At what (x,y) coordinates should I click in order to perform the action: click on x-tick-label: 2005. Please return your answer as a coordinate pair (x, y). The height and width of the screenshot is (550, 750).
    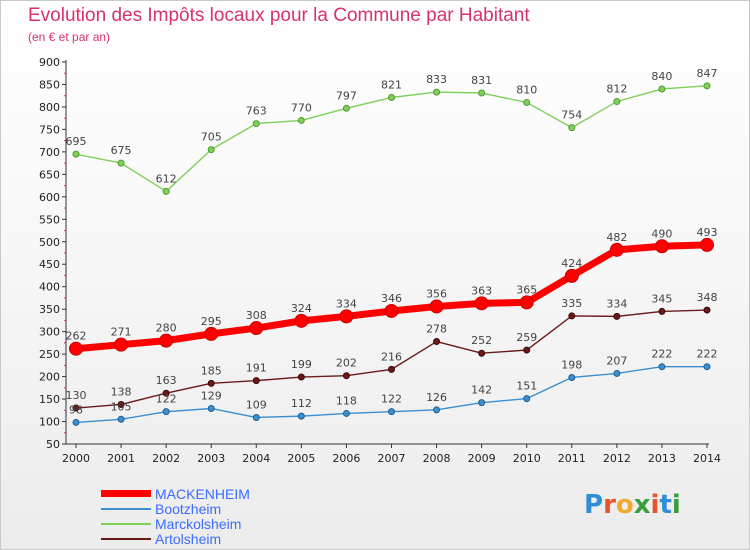
    Looking at the image, I should click on (301, 458).